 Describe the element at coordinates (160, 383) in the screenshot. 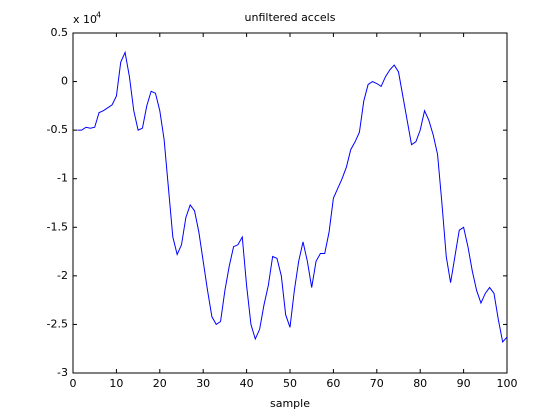

I see `x-tick-label: 20` at that location.